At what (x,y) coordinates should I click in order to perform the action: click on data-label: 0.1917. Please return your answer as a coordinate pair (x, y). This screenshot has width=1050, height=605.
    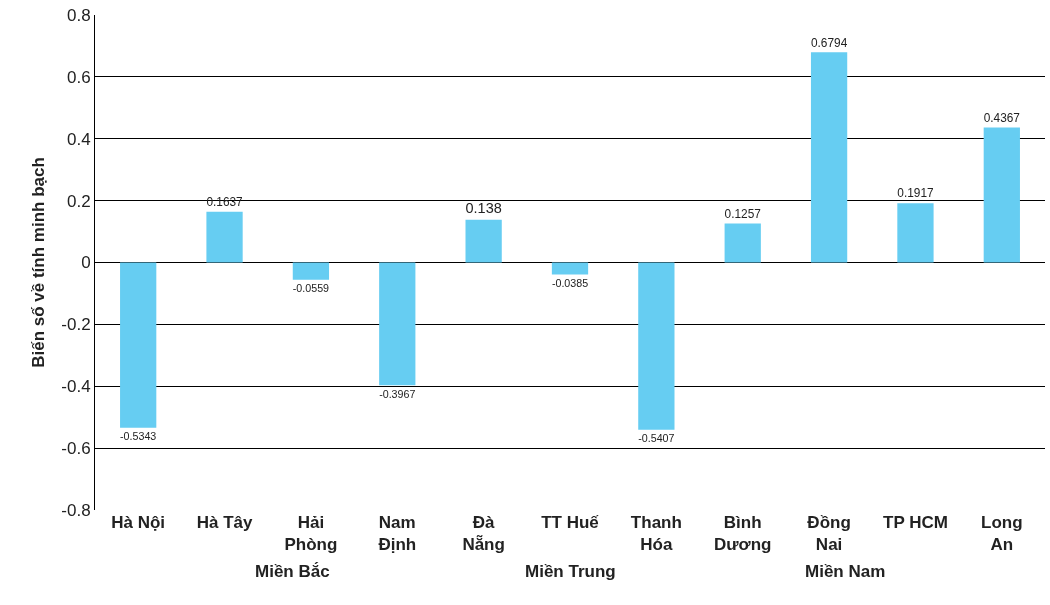
    Looking at the image, I should click on (915, 193).